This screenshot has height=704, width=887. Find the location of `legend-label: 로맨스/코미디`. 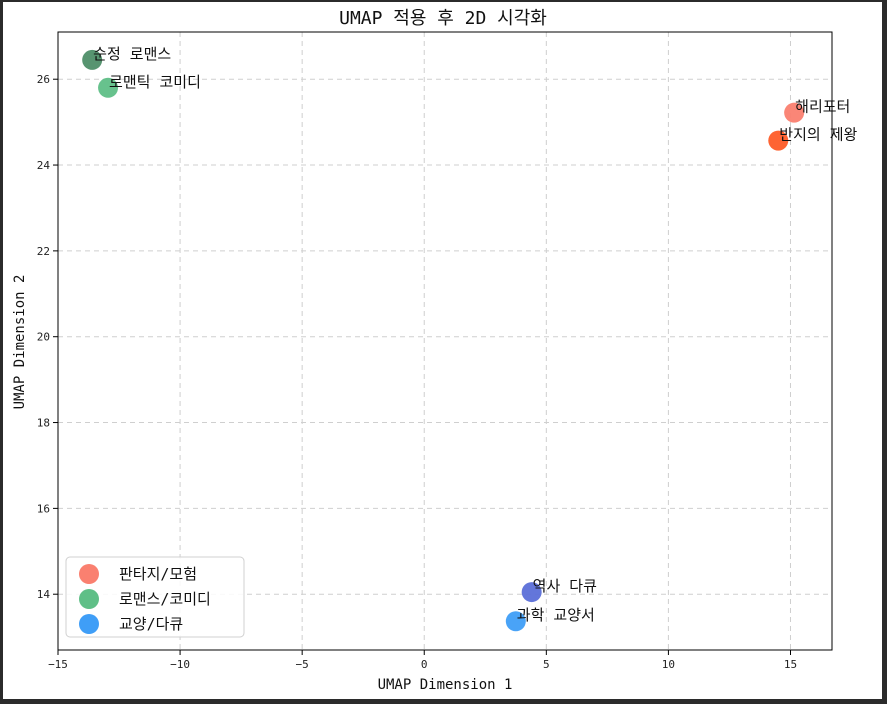

legend-label: 로맨스/코미디 is located at coordinates (165, 599).